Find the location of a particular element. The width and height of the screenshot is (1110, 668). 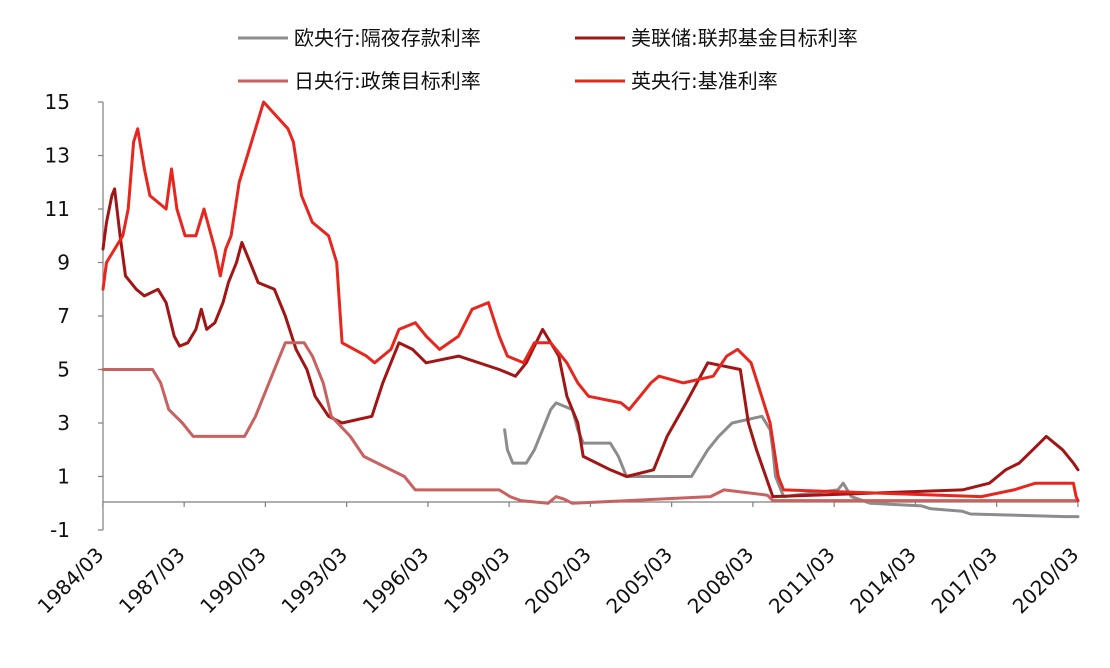

legend-label: 欧央行:隔夜存款利率 is located at coordinates (387, 38).